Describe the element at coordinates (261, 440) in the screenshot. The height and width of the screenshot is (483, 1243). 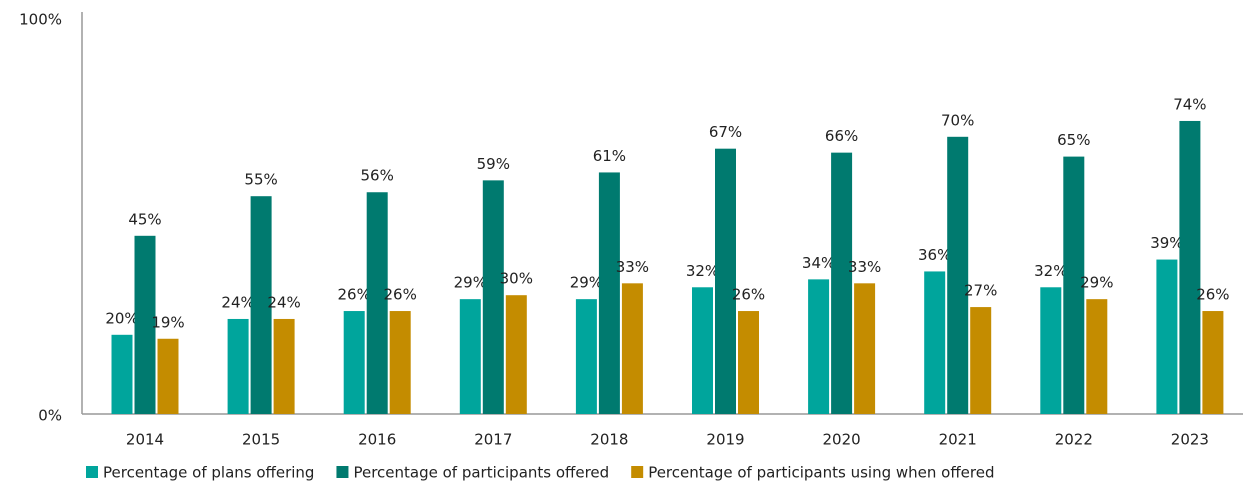
I see `x-tick-label: 2015` at that location.